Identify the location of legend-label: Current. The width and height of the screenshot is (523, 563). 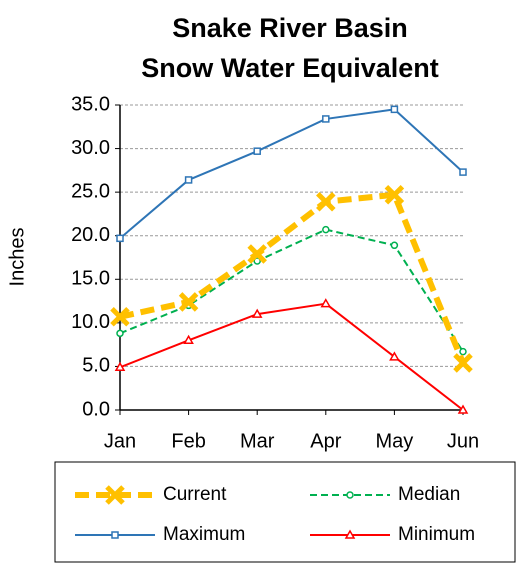
(195, 494).